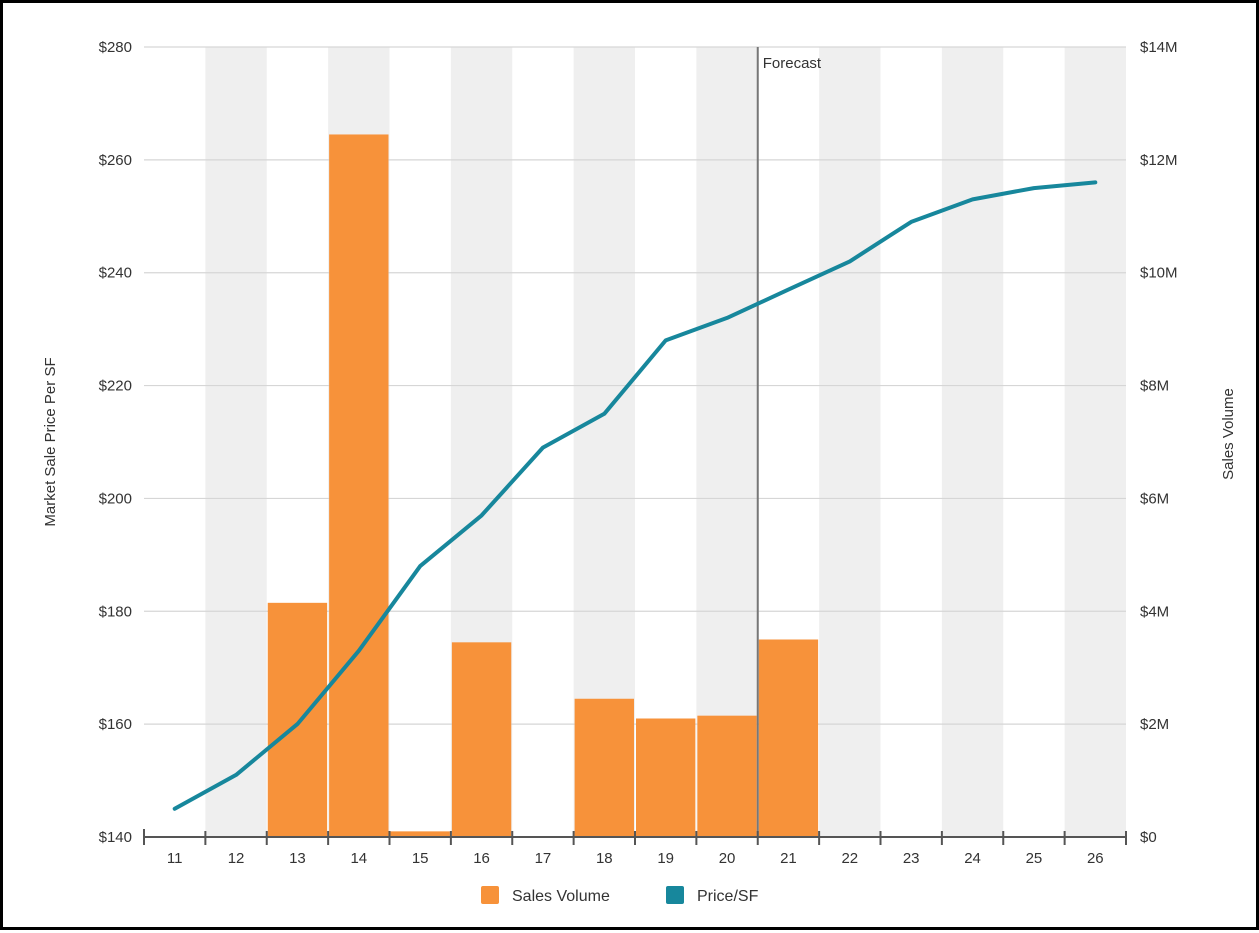 Image resolution: width=1259 pixels, height=933 pixels. I want to click on x-axis-tick-label: 25, so click(1034, 858).